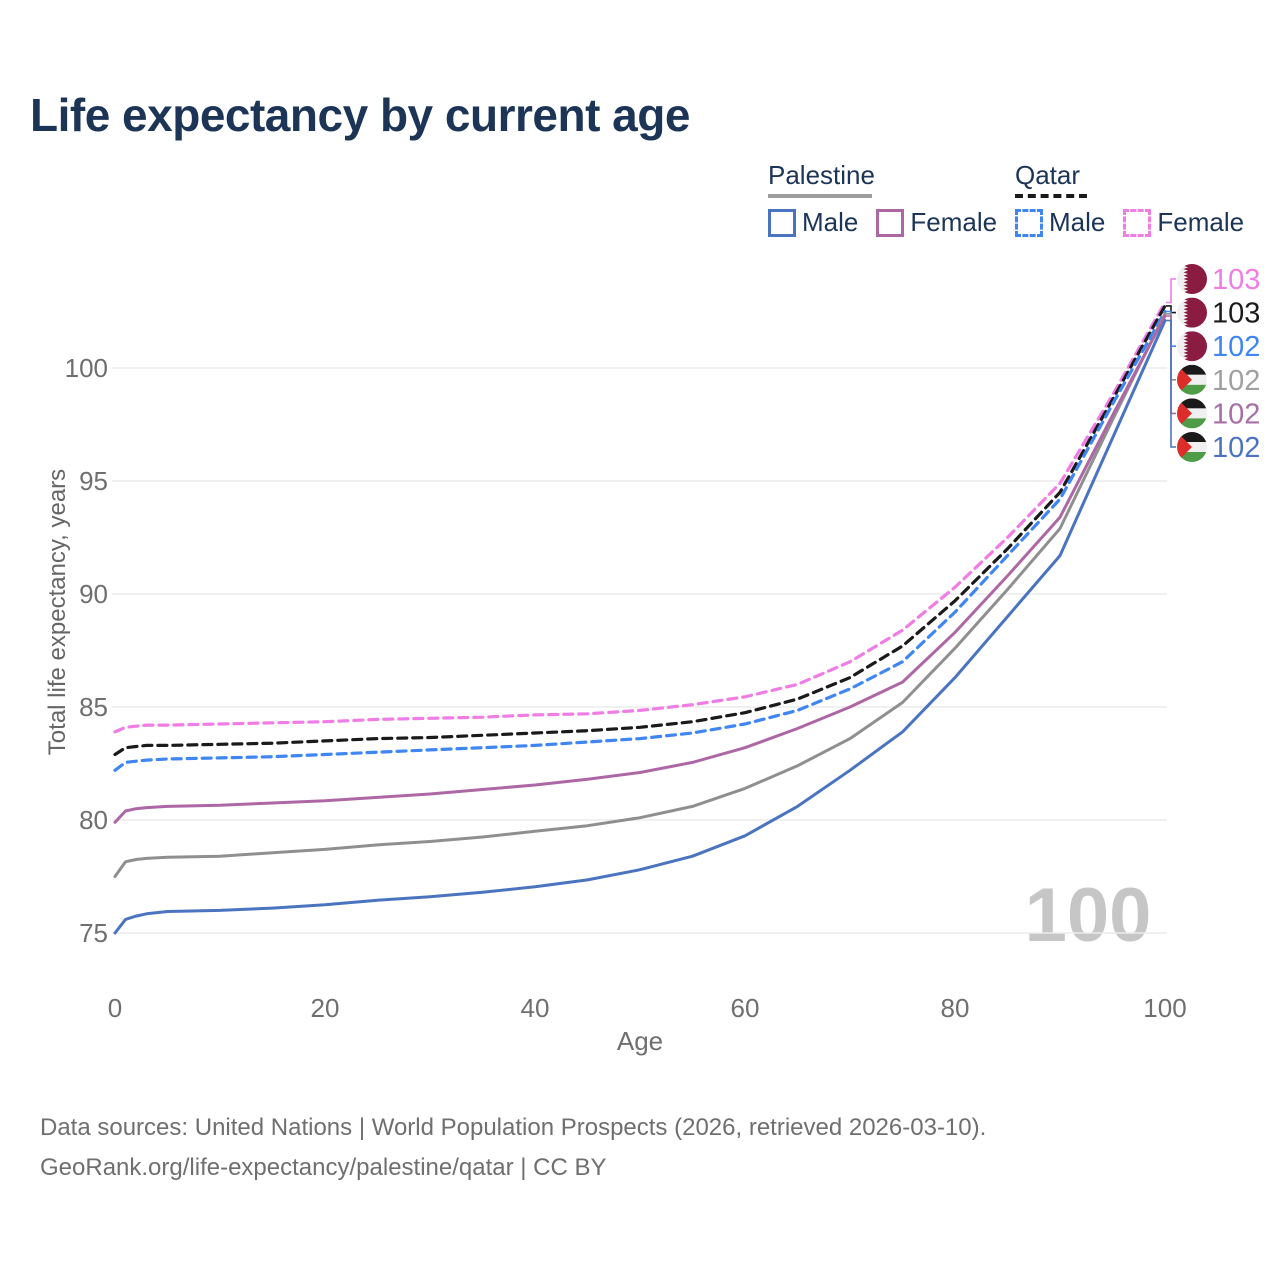  What do you see at coordinates (1171, 309) in the screenshot?
I see `label-connector-qatar-all` at bounding box center [1171, 309].